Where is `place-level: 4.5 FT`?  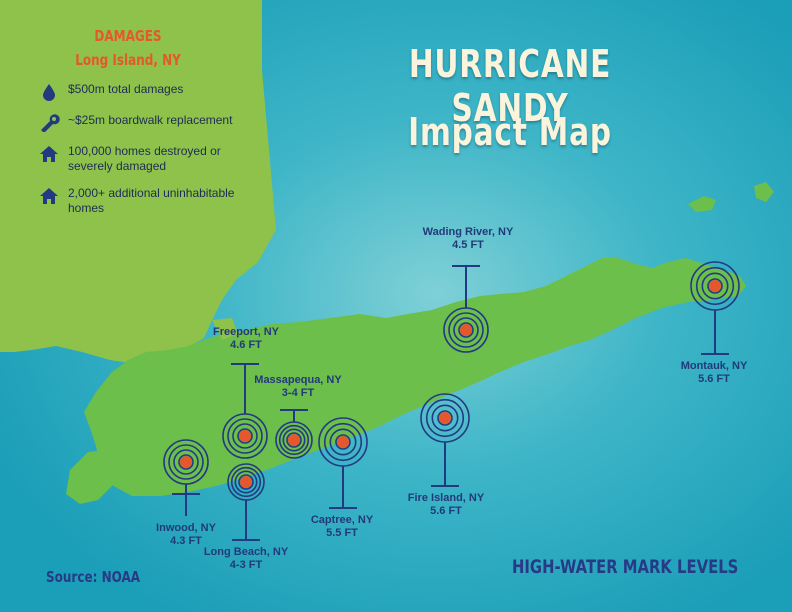
place-level: 4.5 FT is located at coordinates (468, 245).